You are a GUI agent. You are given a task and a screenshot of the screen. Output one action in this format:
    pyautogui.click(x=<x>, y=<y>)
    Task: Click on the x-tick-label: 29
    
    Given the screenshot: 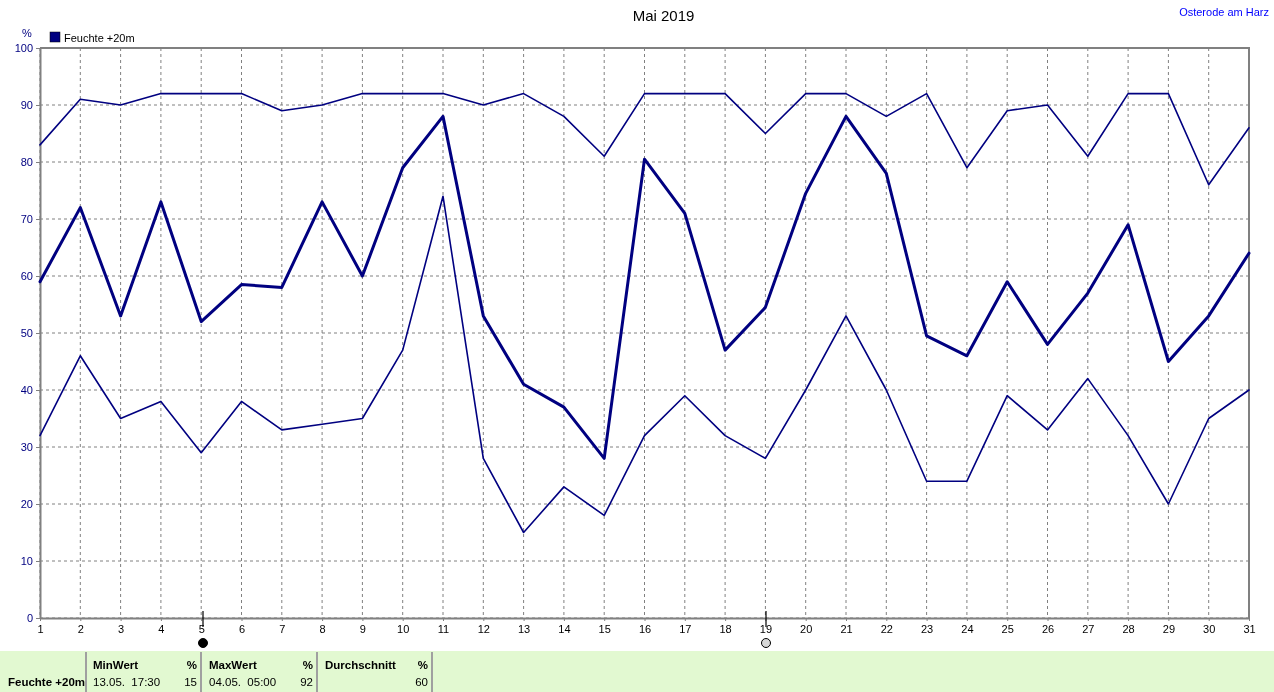 What is the action you would take?
    pyautogui.click(x=1169, y=628)
    